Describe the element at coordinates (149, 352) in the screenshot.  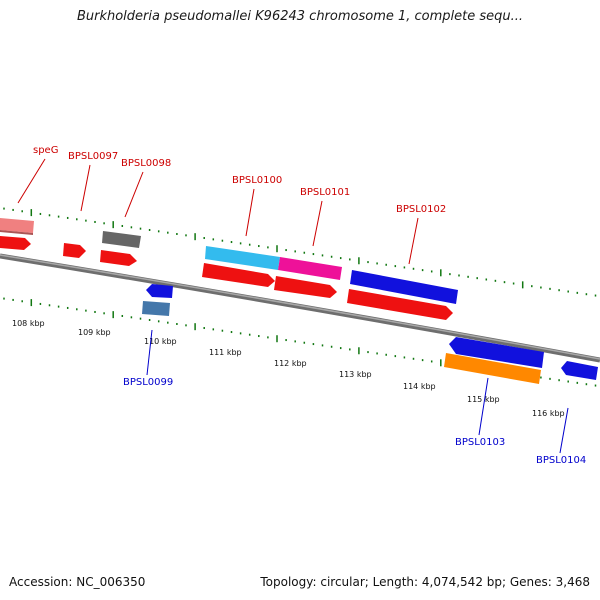
I see `leader-line-BPSL0099` at that location.